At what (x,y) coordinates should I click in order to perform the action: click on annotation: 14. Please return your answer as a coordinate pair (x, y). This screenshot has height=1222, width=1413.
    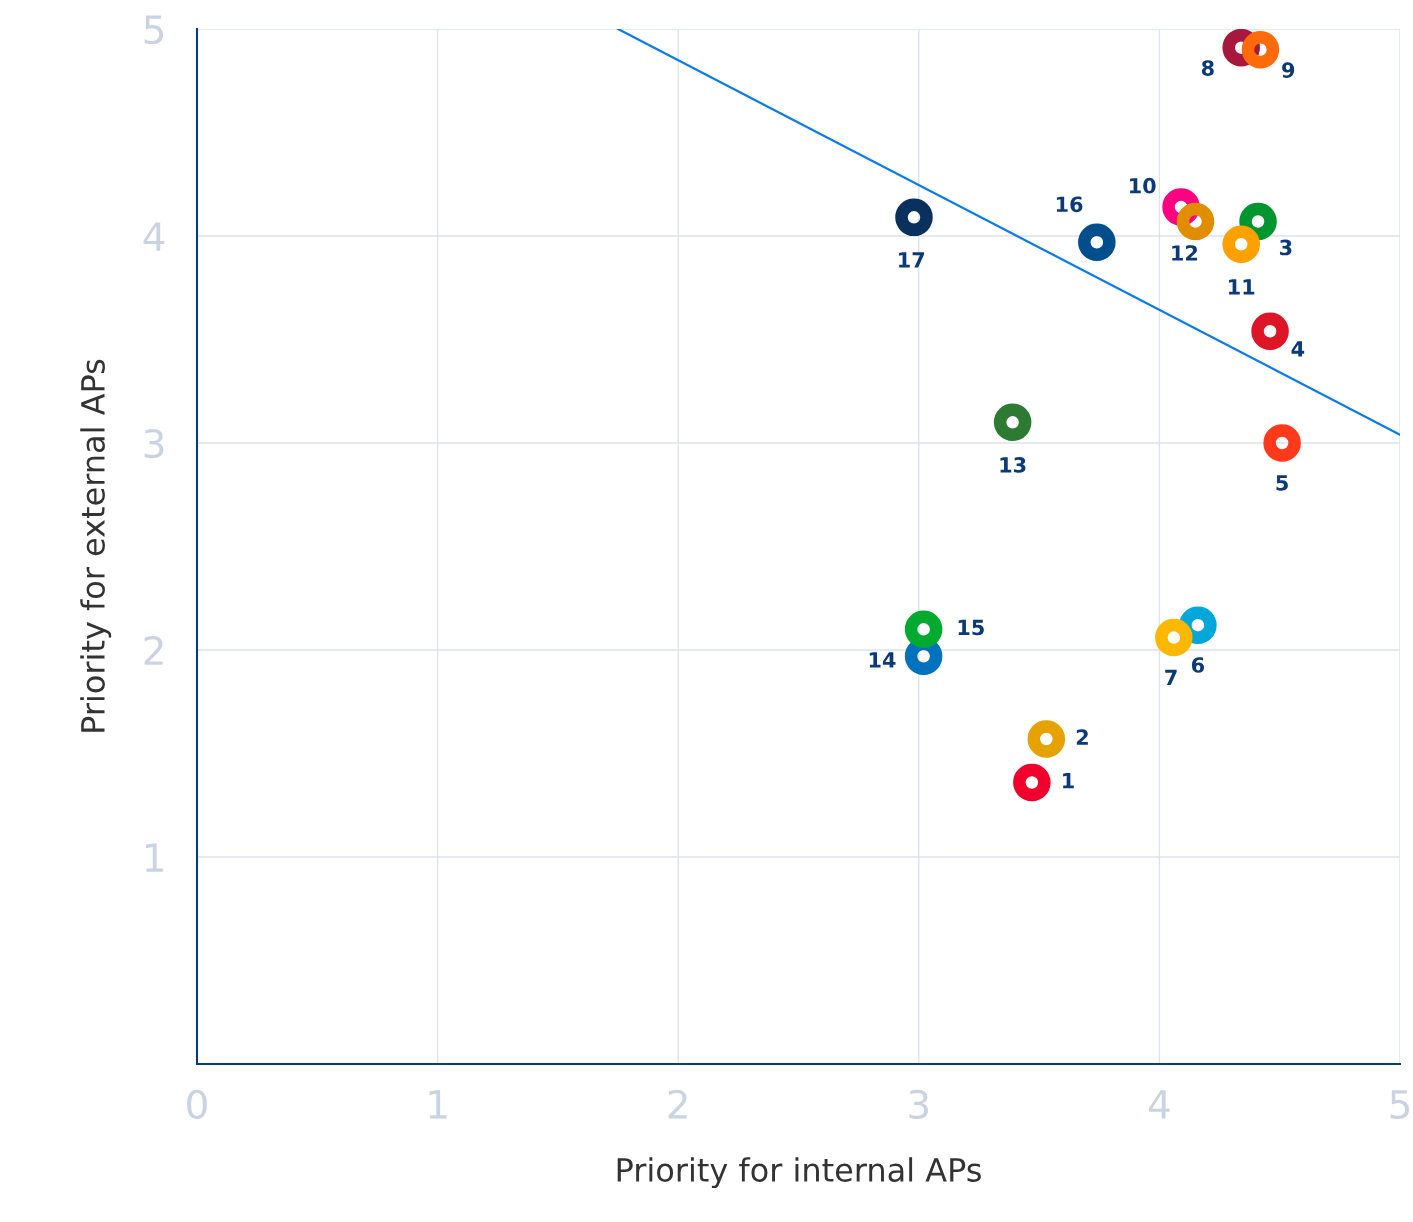
    Looking at the image, I should click on (882, 660).